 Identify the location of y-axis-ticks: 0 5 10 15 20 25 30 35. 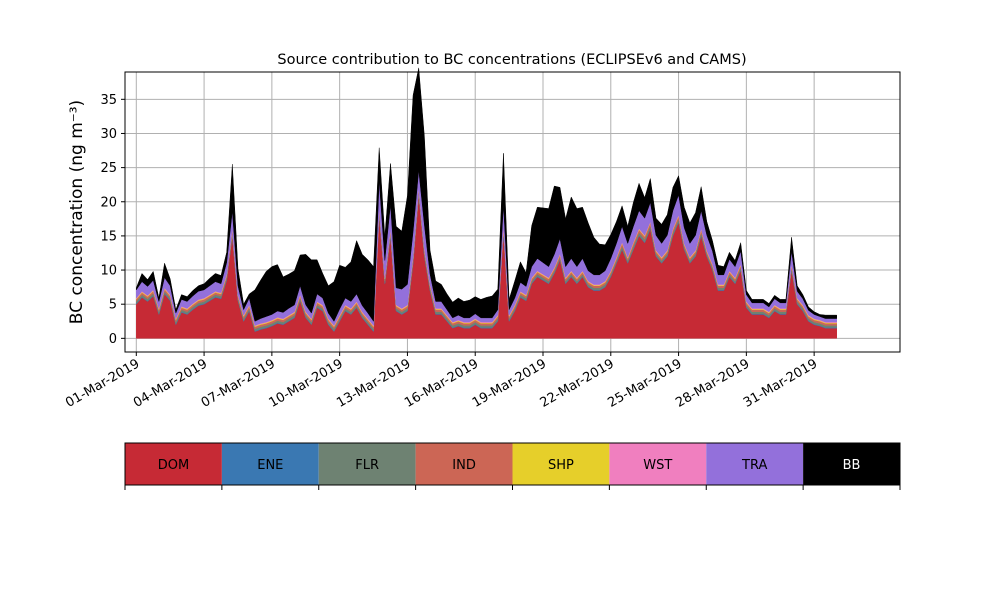
(112, 220).